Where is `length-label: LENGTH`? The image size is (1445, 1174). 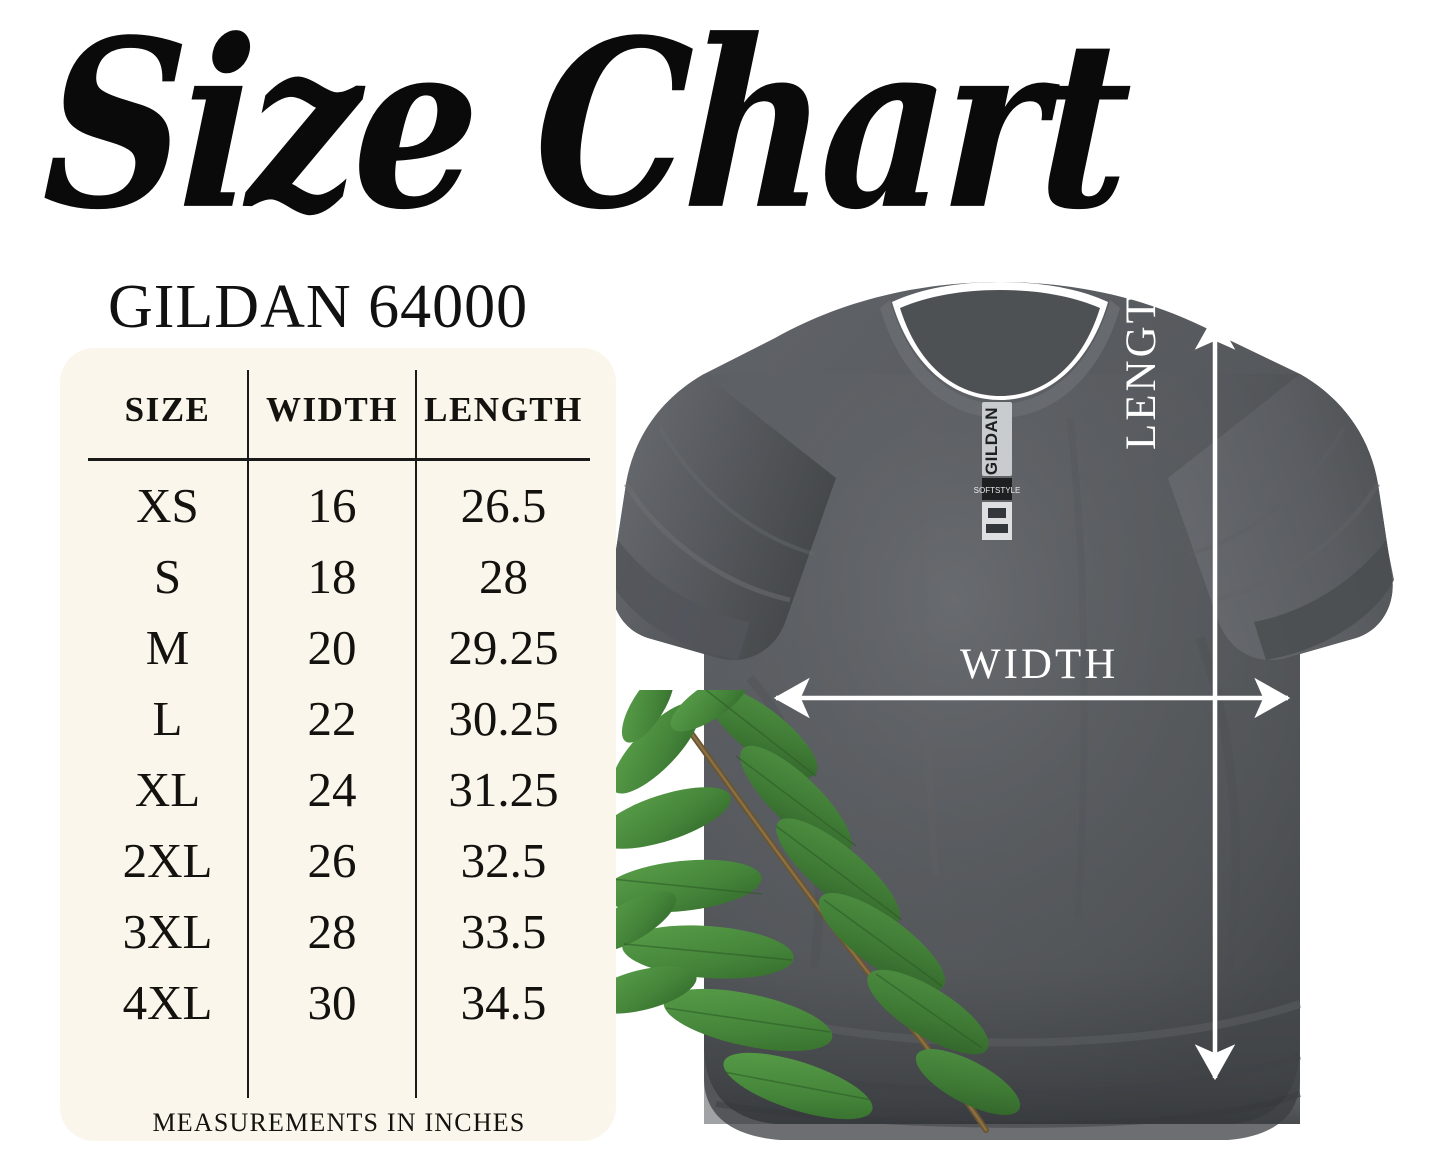
length-label: LENGTH is located at coordinates (1141, 355).